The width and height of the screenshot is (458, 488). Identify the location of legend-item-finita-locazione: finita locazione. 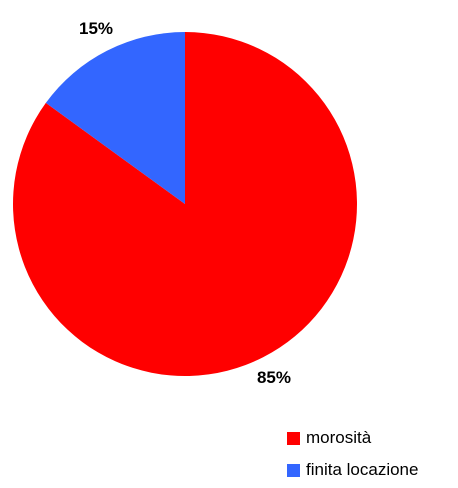
(352, 470).